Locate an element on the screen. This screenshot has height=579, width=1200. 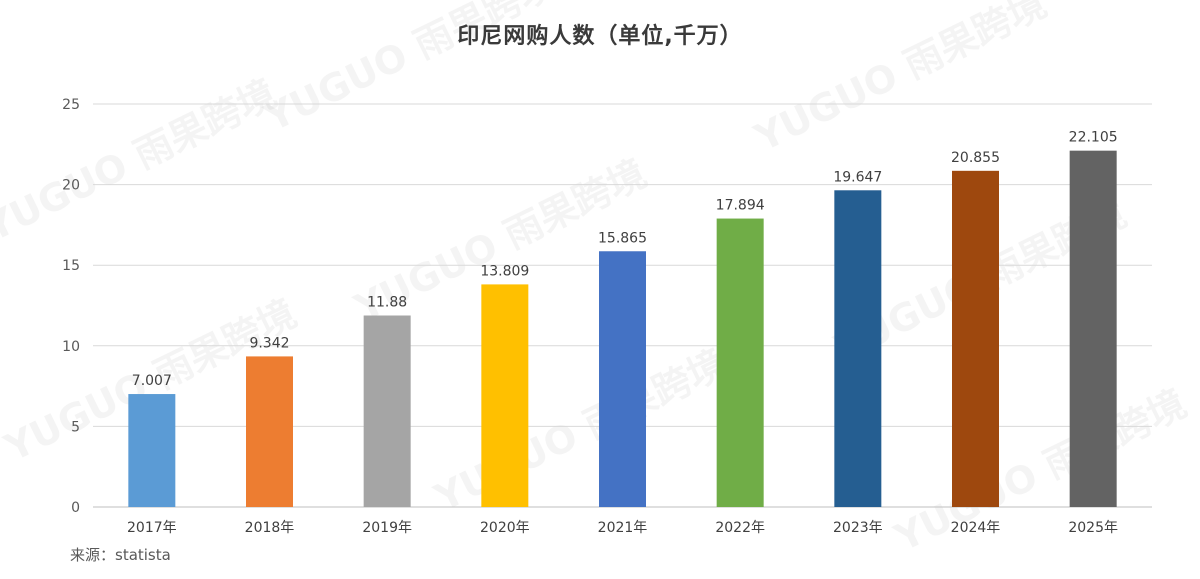
data-label: 9.342 is located at coordinates (269, 343).